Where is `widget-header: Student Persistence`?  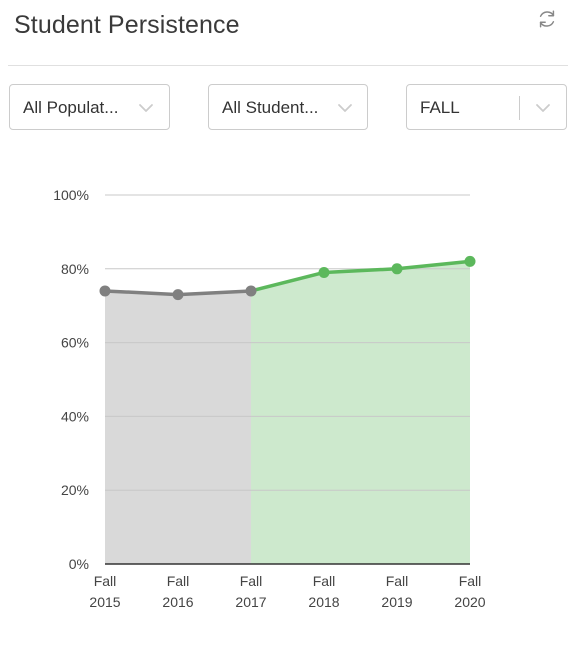
widget-header: Student Persistence is located at coordinates (286, 33).